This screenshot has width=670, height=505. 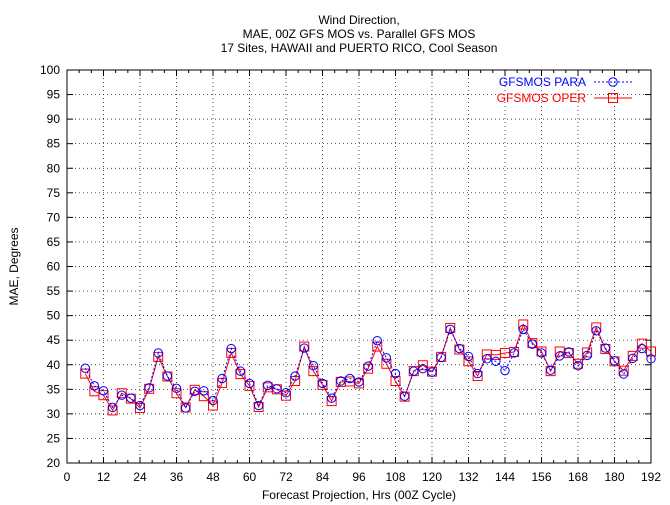 What do you see at coordinates (14, 266) in the screenshot?
I see `y-axis-label: MAE, Degrees` at bounding box center [14, 266].